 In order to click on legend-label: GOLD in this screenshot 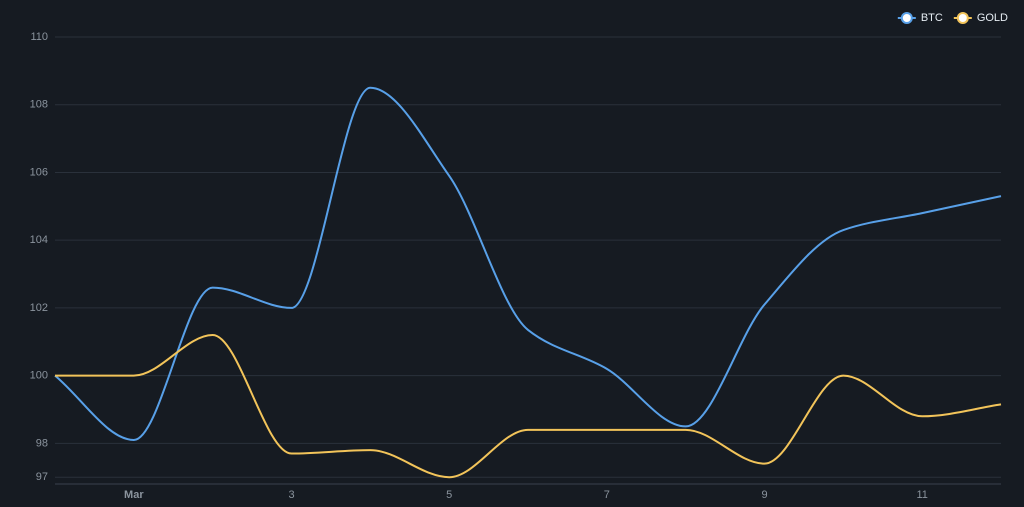, I will do `click(992, 18)`.